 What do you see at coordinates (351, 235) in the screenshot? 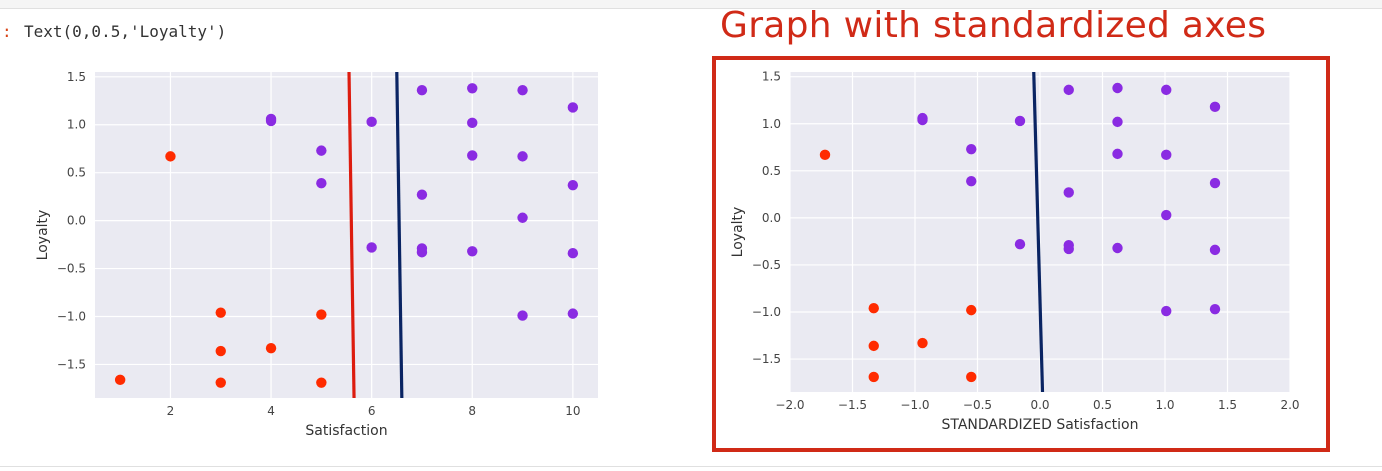
I see `red-boundary-line` at bounding box center [351, 235].